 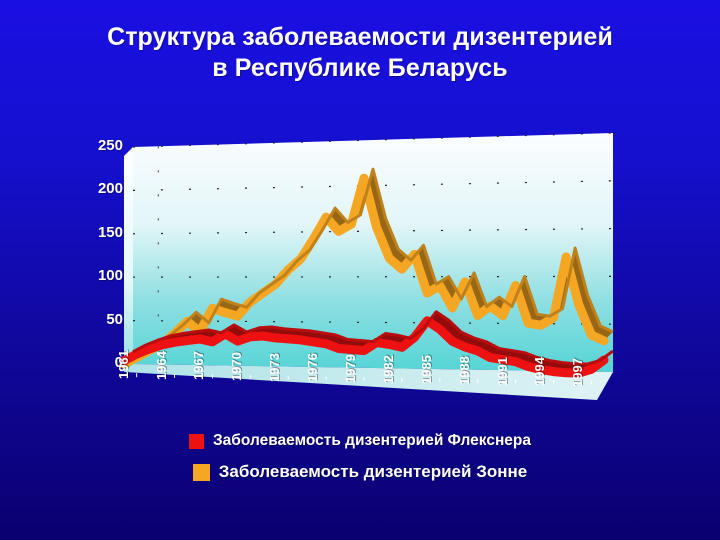 I want to click on y-axis-tick-label: 50, so click(x=114, y=319).